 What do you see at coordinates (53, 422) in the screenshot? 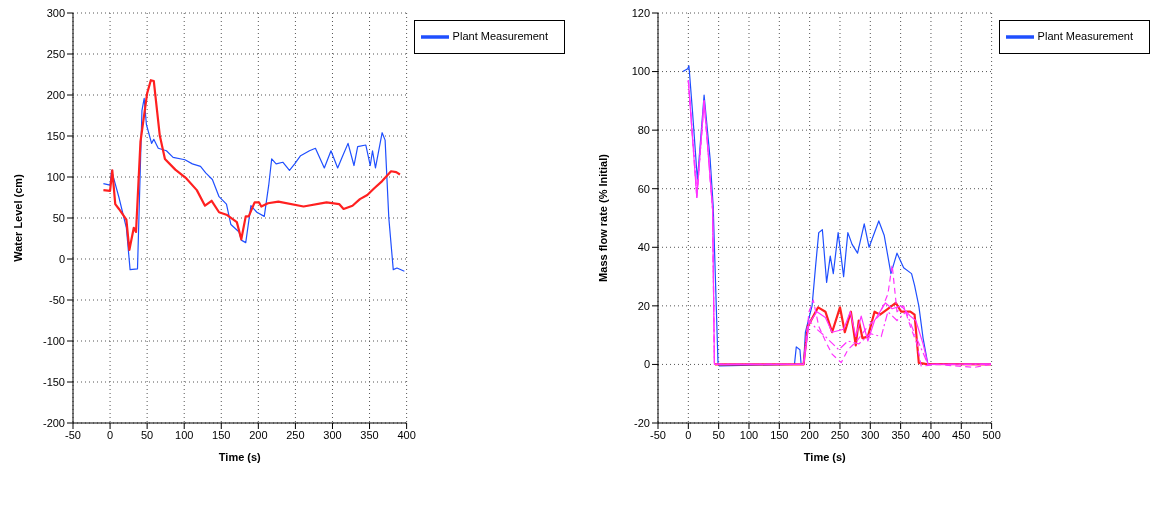
I see `y-tick-label: -200` at bounding box center [53, 422].